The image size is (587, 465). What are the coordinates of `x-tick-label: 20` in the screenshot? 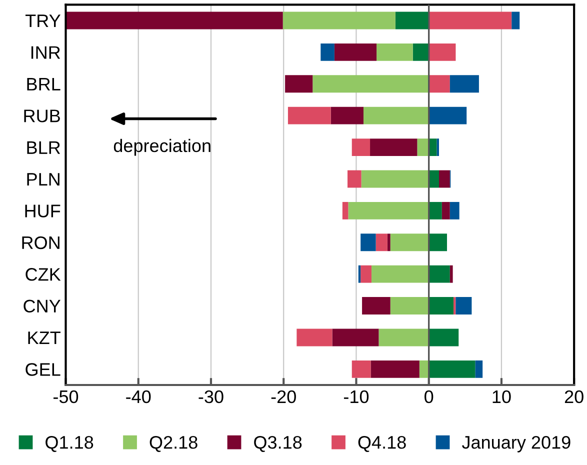 It's located at (574, 397).